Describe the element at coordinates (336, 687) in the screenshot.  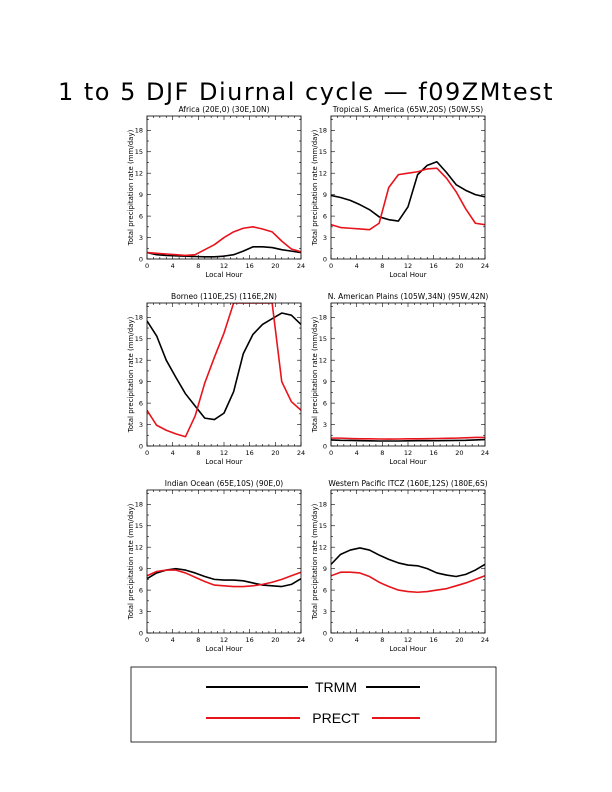
I see `legend-label-trmm: TRMM` at that location.